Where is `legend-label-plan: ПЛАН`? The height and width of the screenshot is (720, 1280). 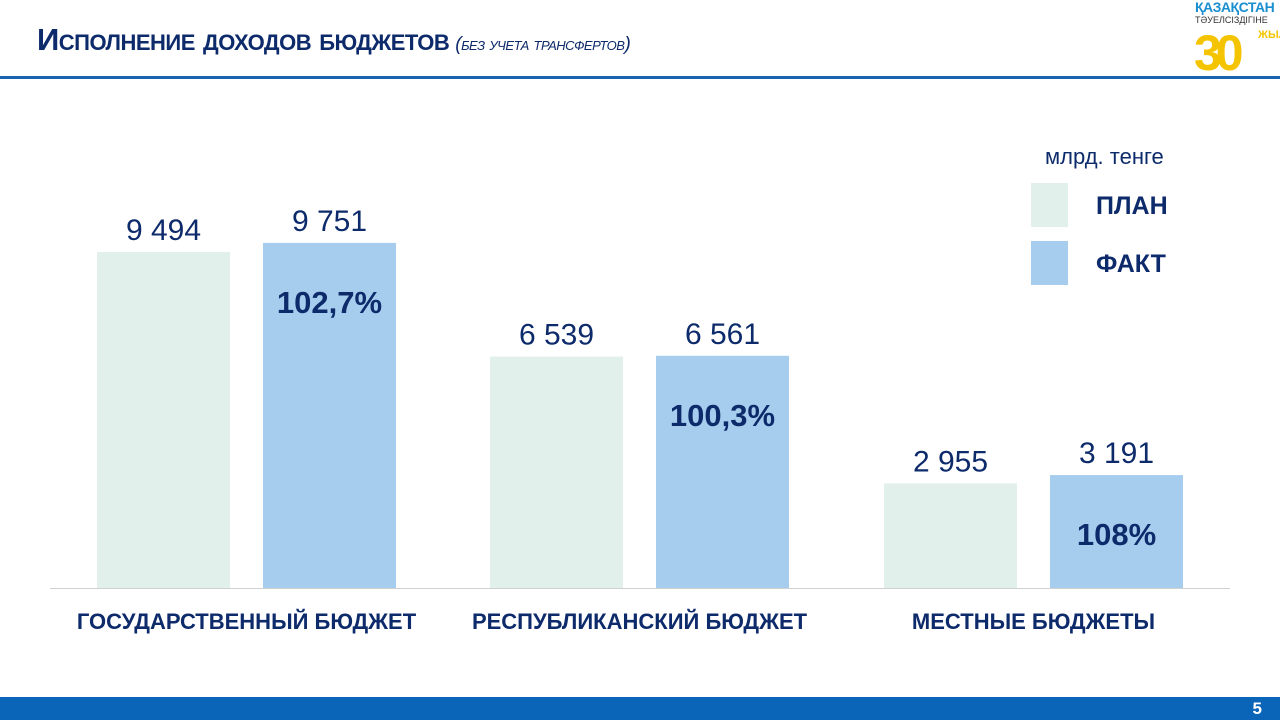 legend-label-plan: ПЛАН is located at coordinates (1132, 206).